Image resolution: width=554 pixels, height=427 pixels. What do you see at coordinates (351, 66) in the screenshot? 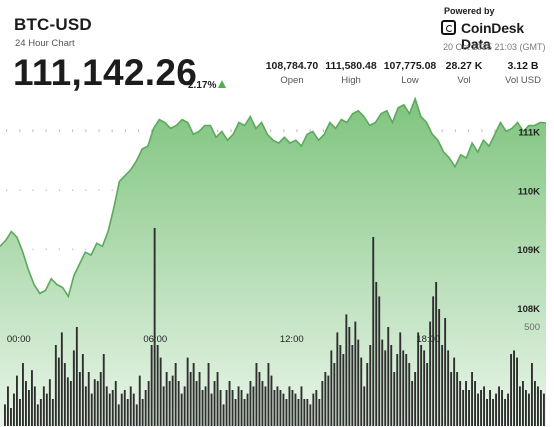
I see `stat-value: 111,580.48` at bounding box center [351, 66].